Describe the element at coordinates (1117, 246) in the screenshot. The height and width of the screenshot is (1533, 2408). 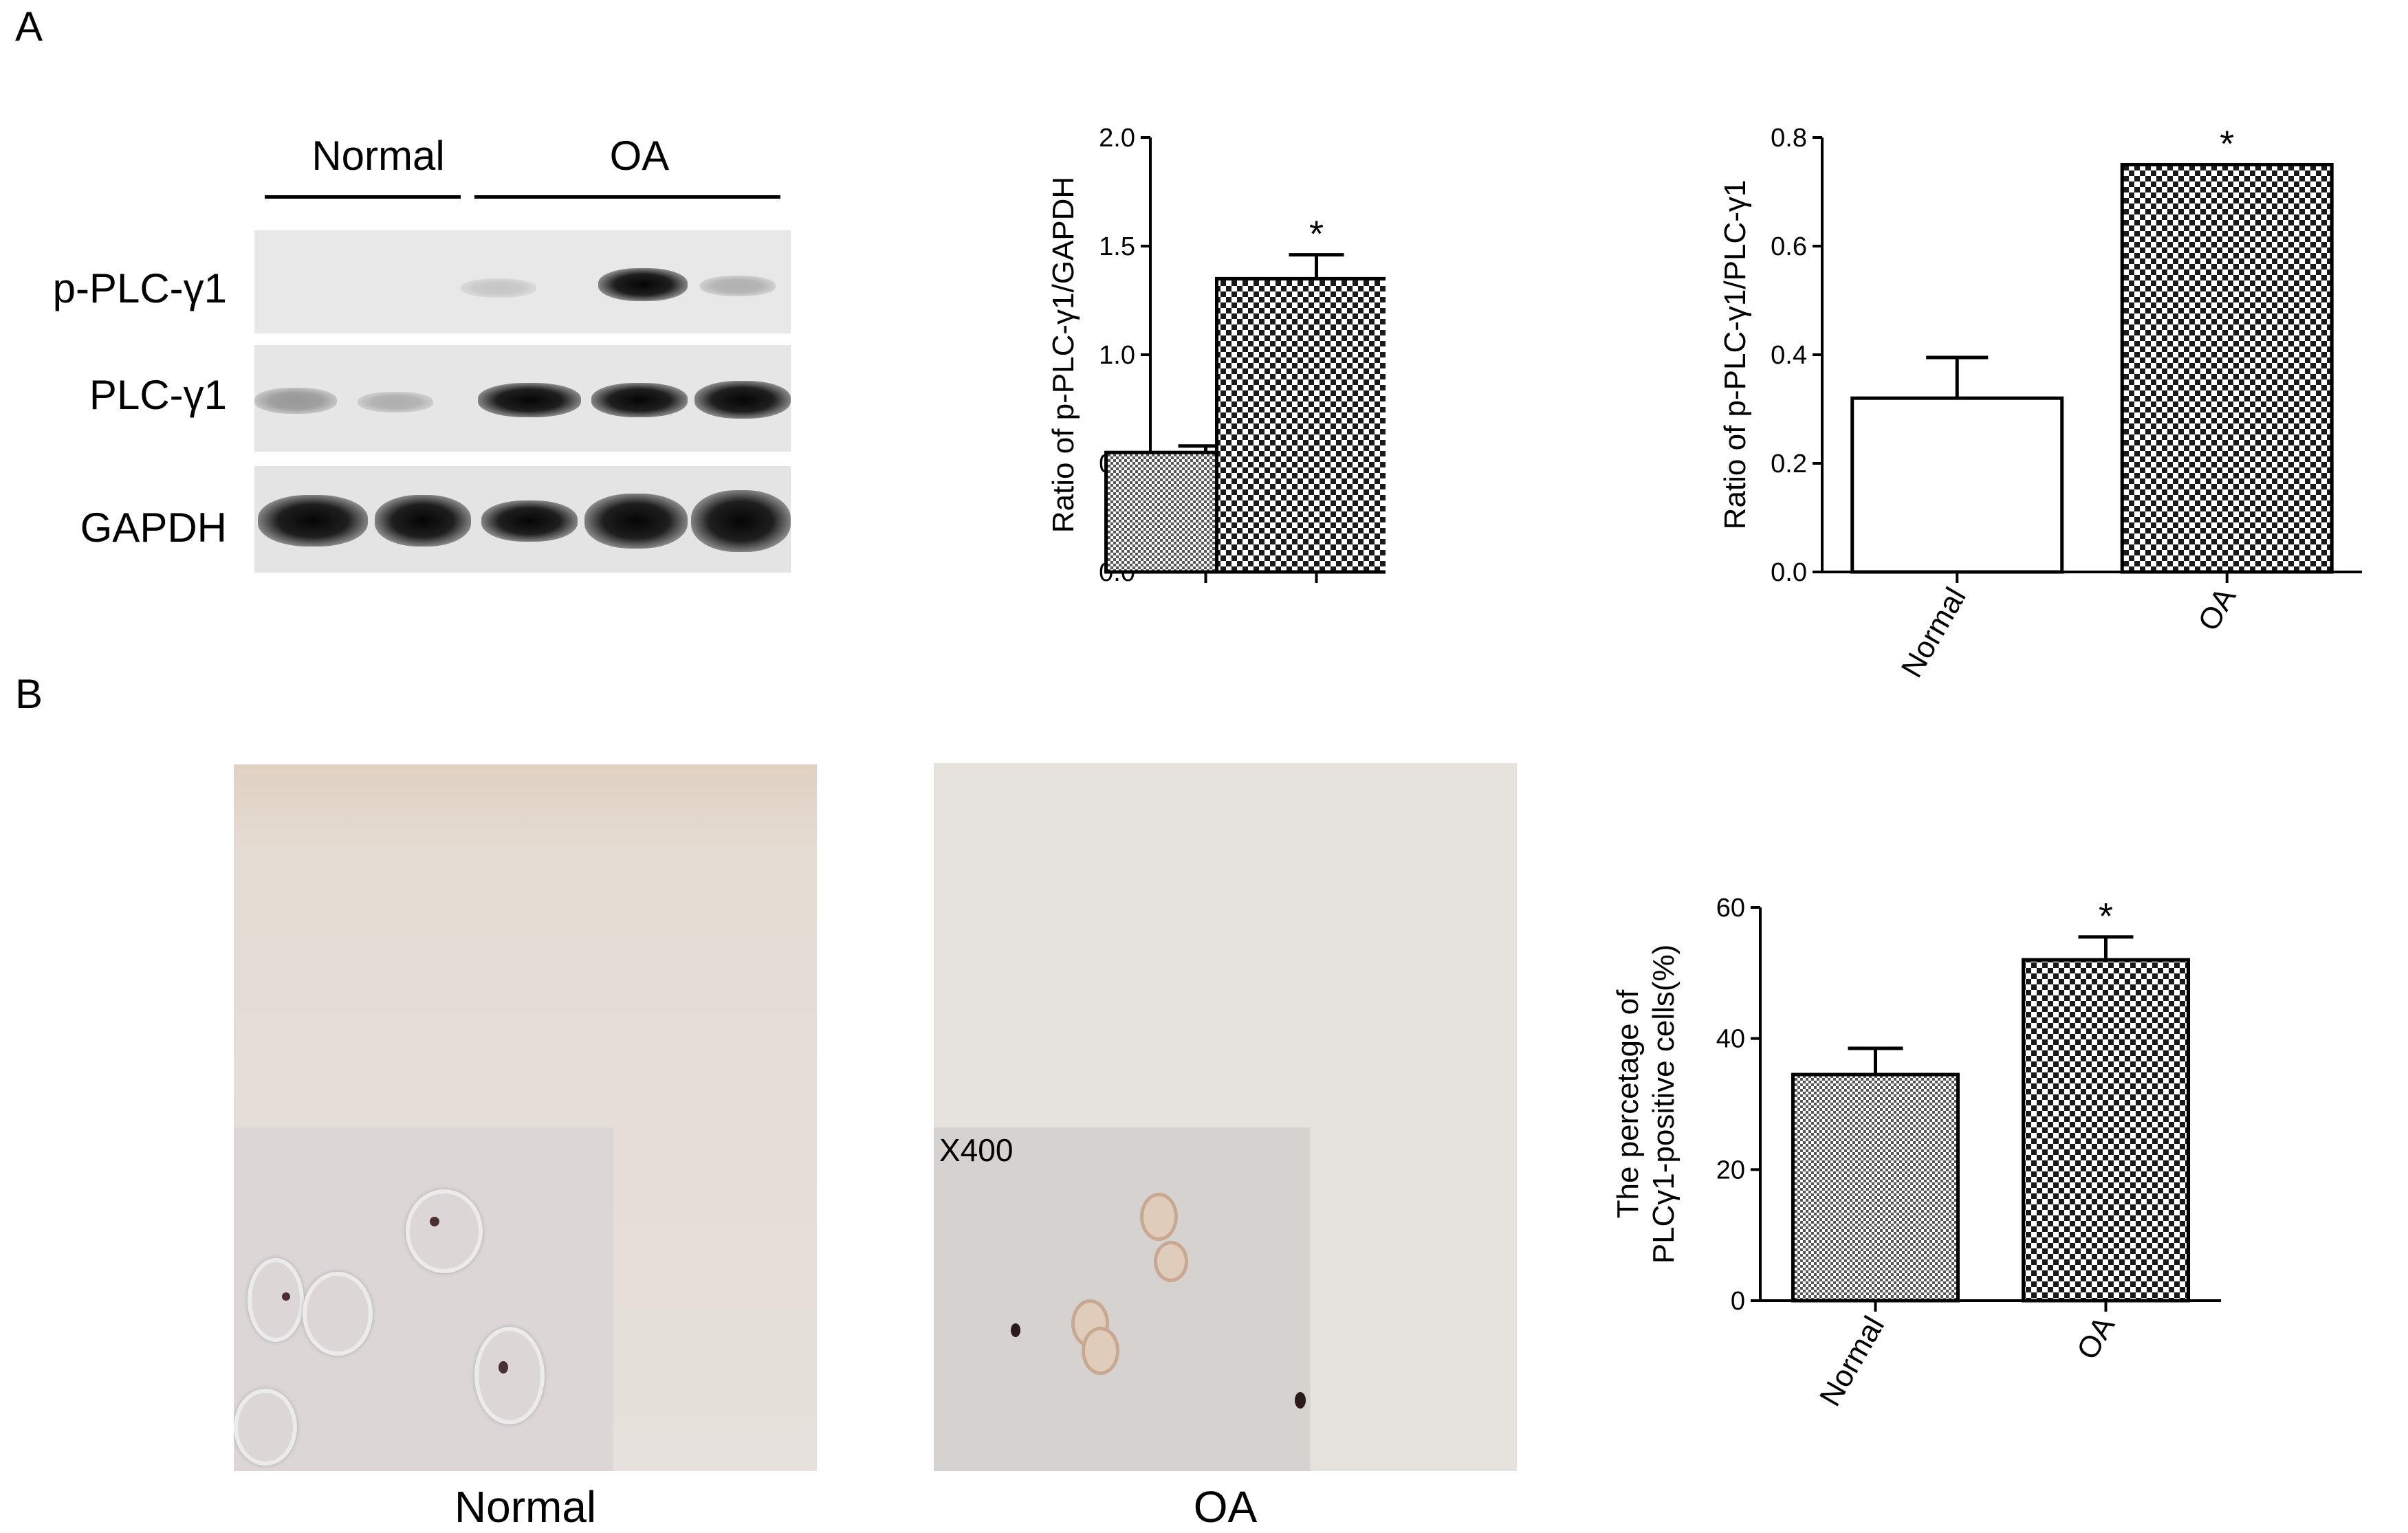
I see `y-tick-label: 1.5` at that location.